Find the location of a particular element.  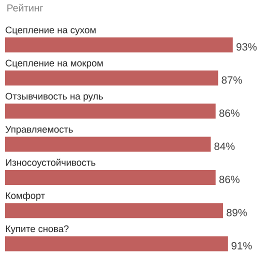

data-label: 84% is located at coordinates (224, 146).